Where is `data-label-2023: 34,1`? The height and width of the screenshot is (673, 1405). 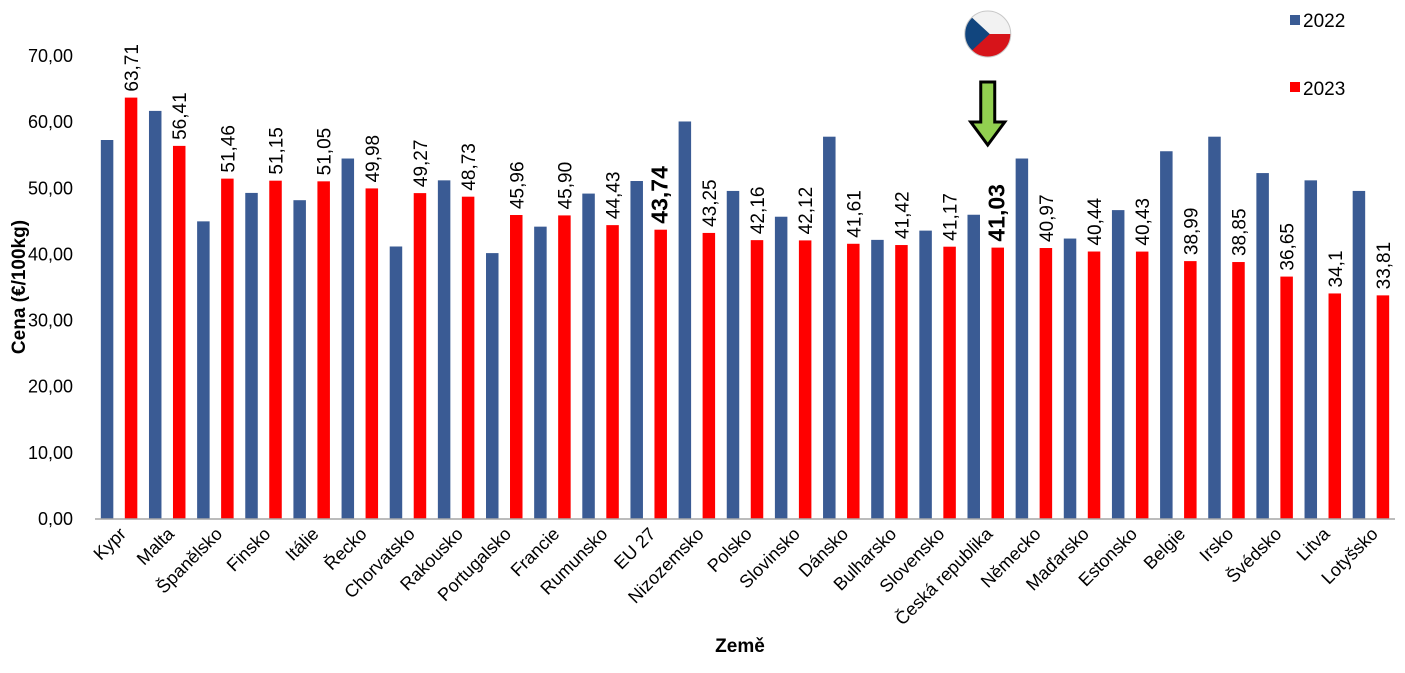
data-label-2023: 34,1 is located at coordinates (1336, 268).